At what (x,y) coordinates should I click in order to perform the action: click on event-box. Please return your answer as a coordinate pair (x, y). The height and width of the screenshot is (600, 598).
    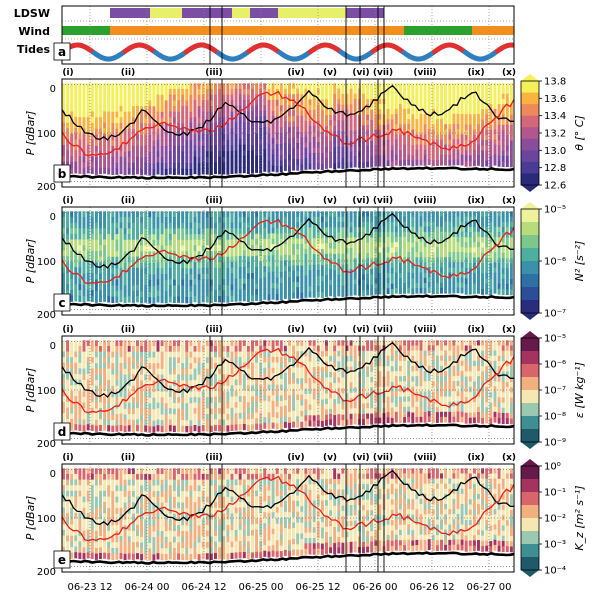
    Looking at the image, I should click on (216, 35).